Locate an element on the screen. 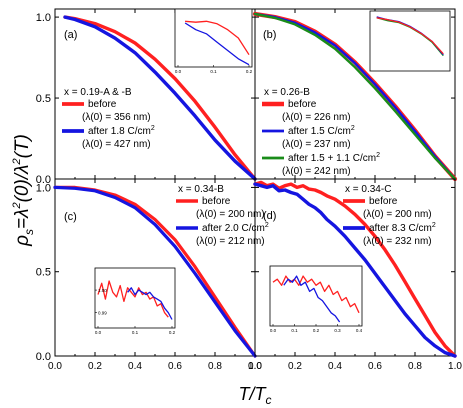  legend-entry-name: after 1.5 + 1.1 C/cm2 is located at coordinates (334, 158).